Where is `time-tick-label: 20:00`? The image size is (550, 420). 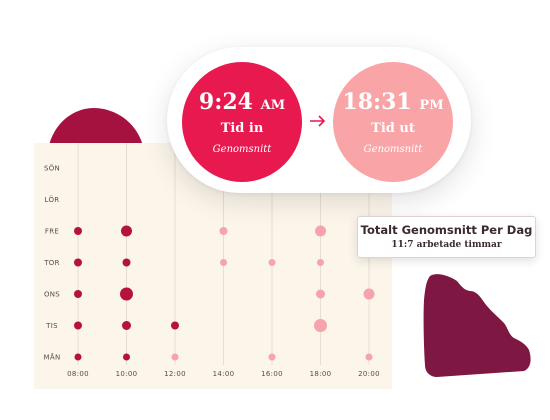 time-tick-label: 20:00 is located at coordinates (369, 374).